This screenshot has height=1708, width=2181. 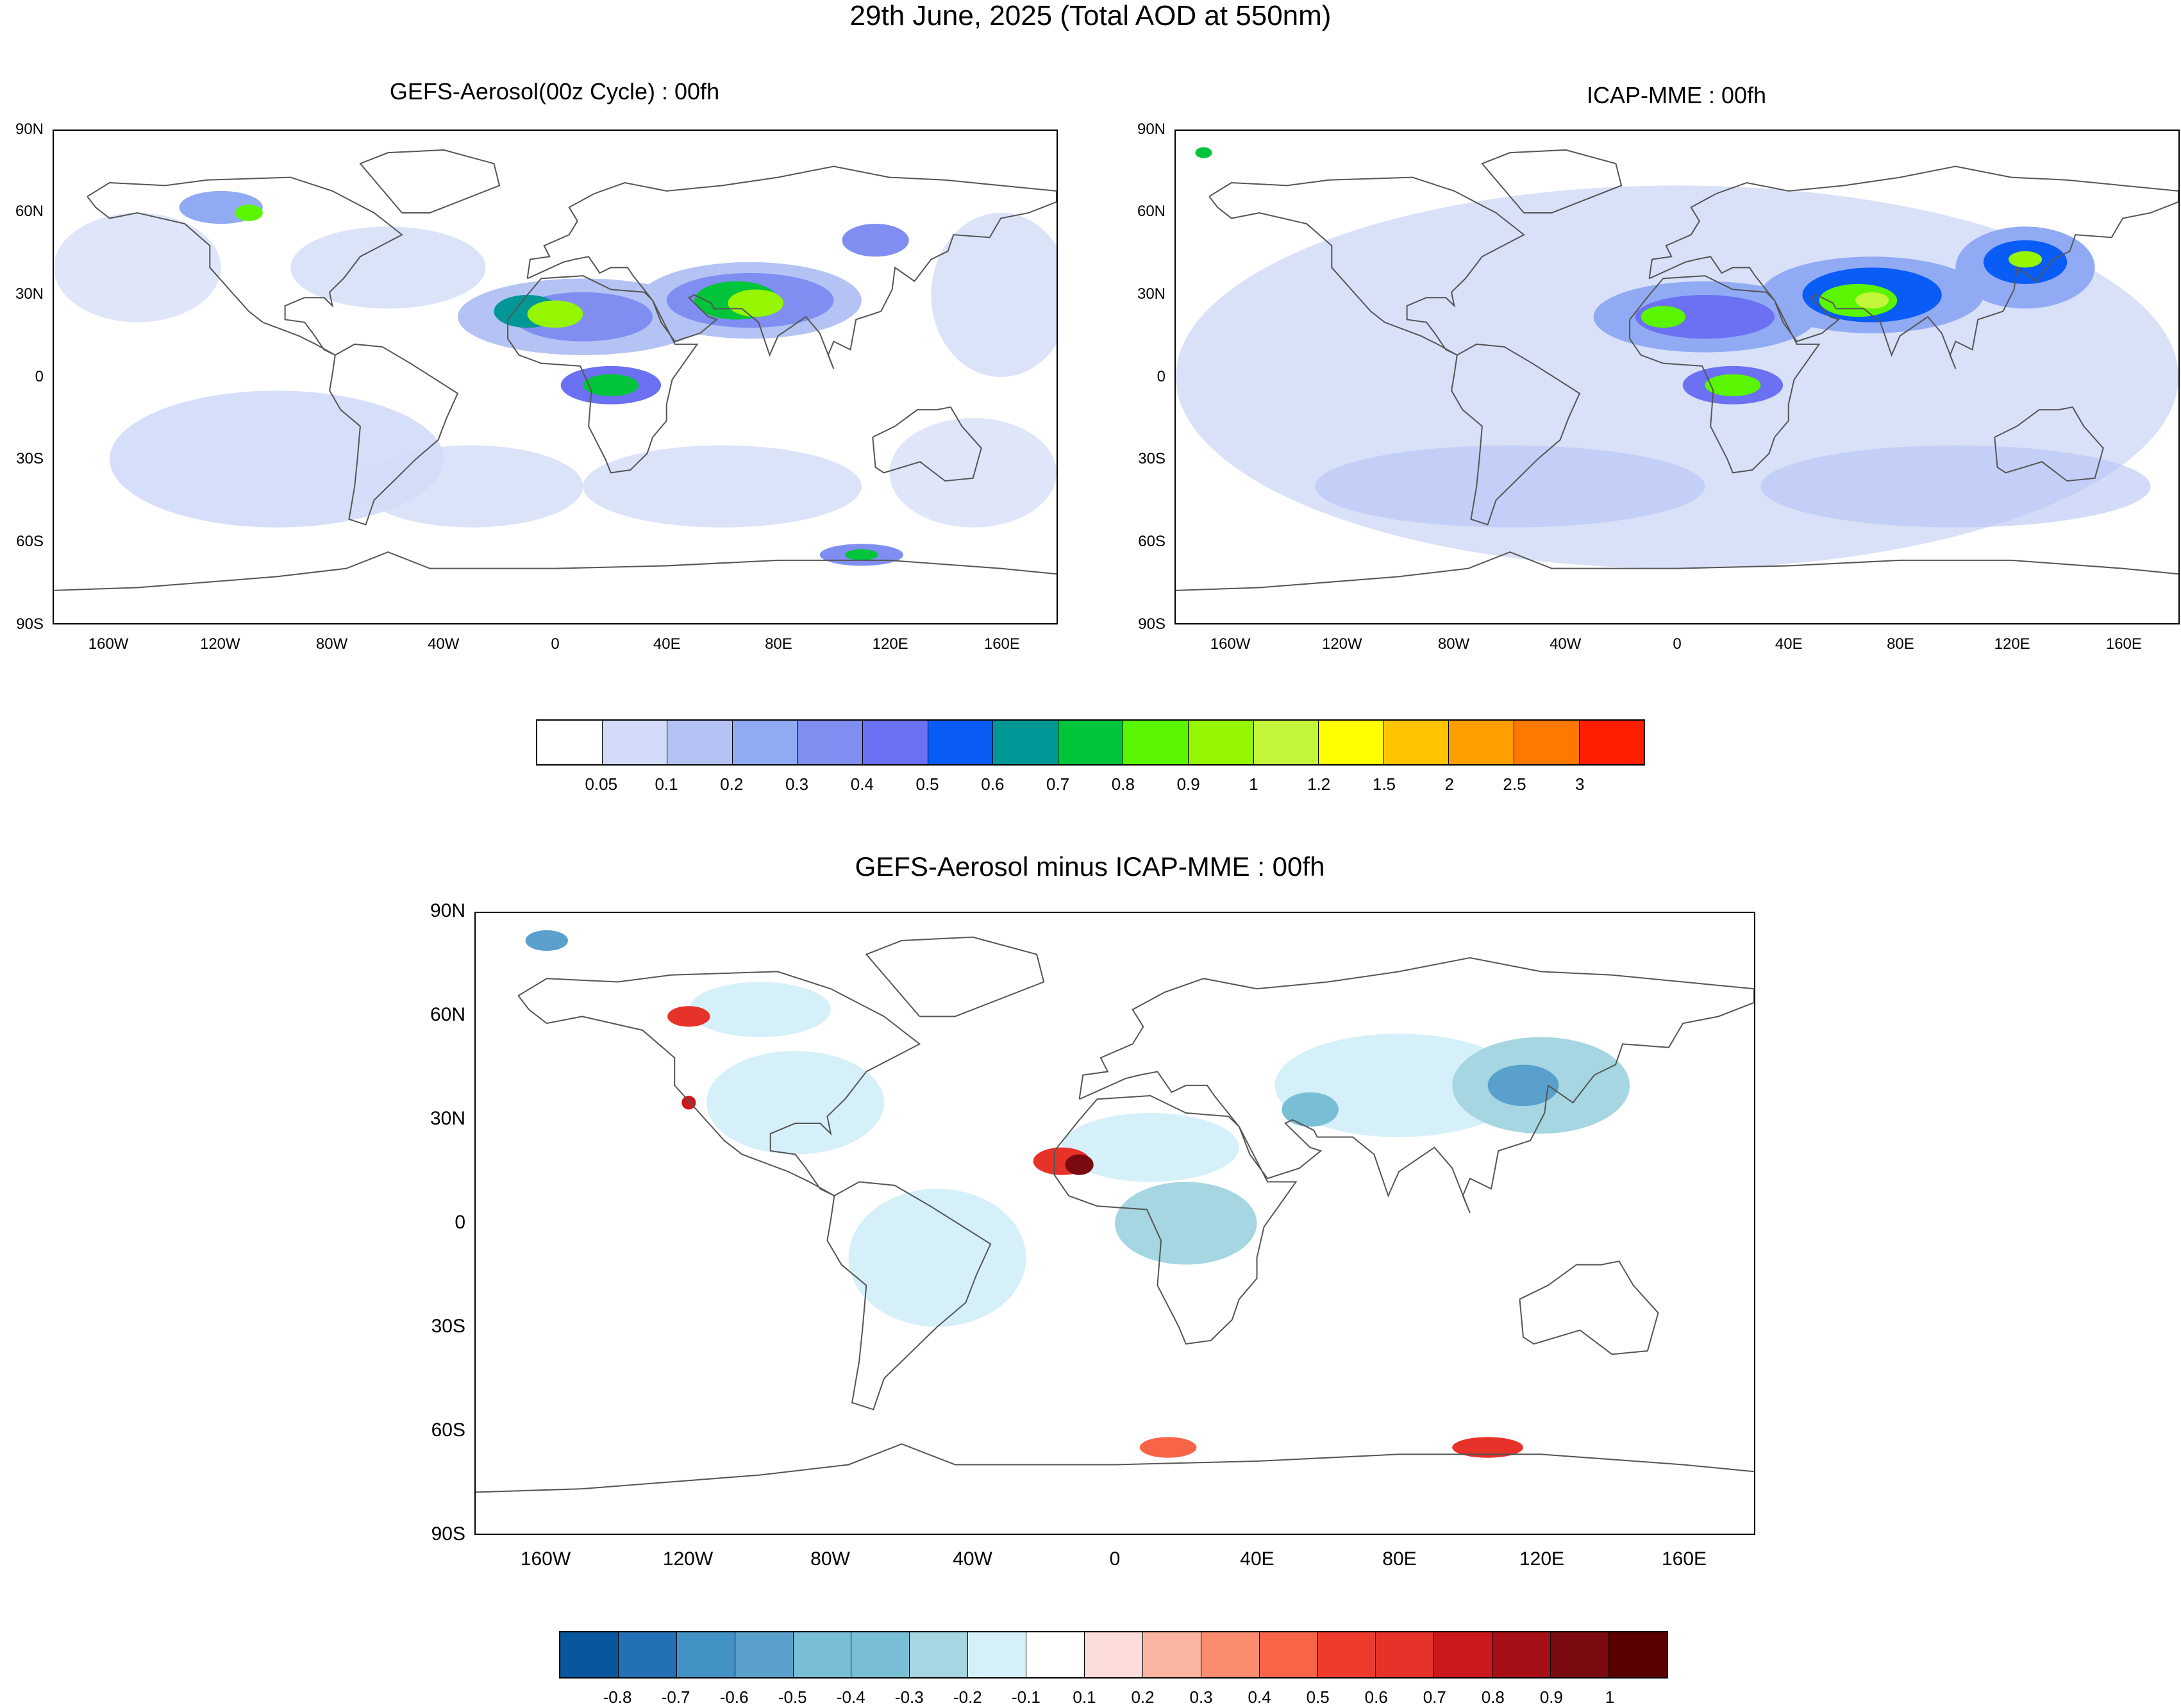 What do you see at coordinates (1026, 1697) in the screenshot?
I see `colorbar-label: -0.1` at bounding box center [1026, 1697].